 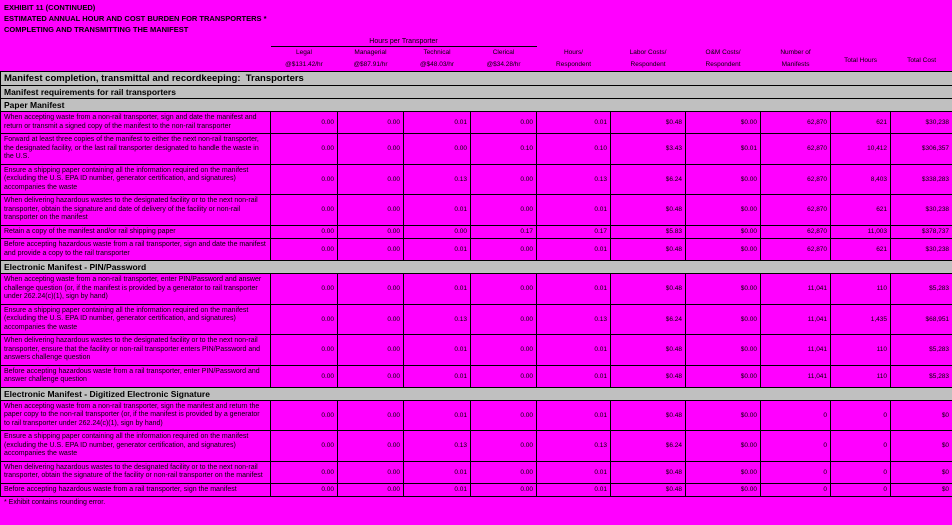 I want to click on value-cell: 10,412, so click(x=861, y=149).